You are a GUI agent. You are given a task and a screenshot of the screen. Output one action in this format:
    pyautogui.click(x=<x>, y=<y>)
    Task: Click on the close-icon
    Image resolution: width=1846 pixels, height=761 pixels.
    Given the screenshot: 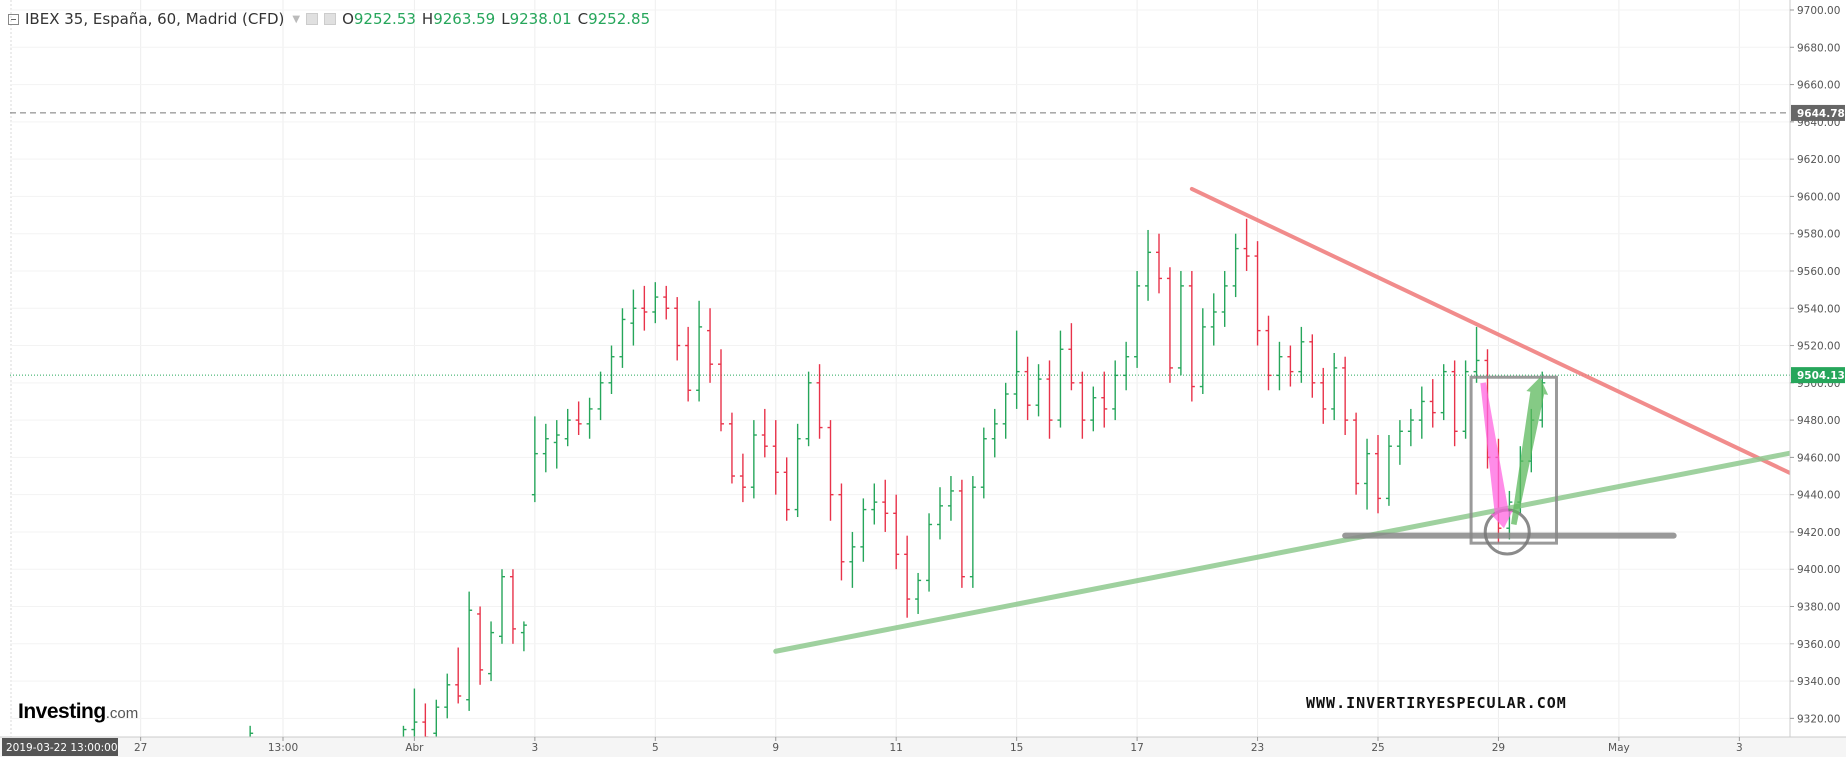 What is the action you would take?
    pyautogui.click(x=330, y=19)
    